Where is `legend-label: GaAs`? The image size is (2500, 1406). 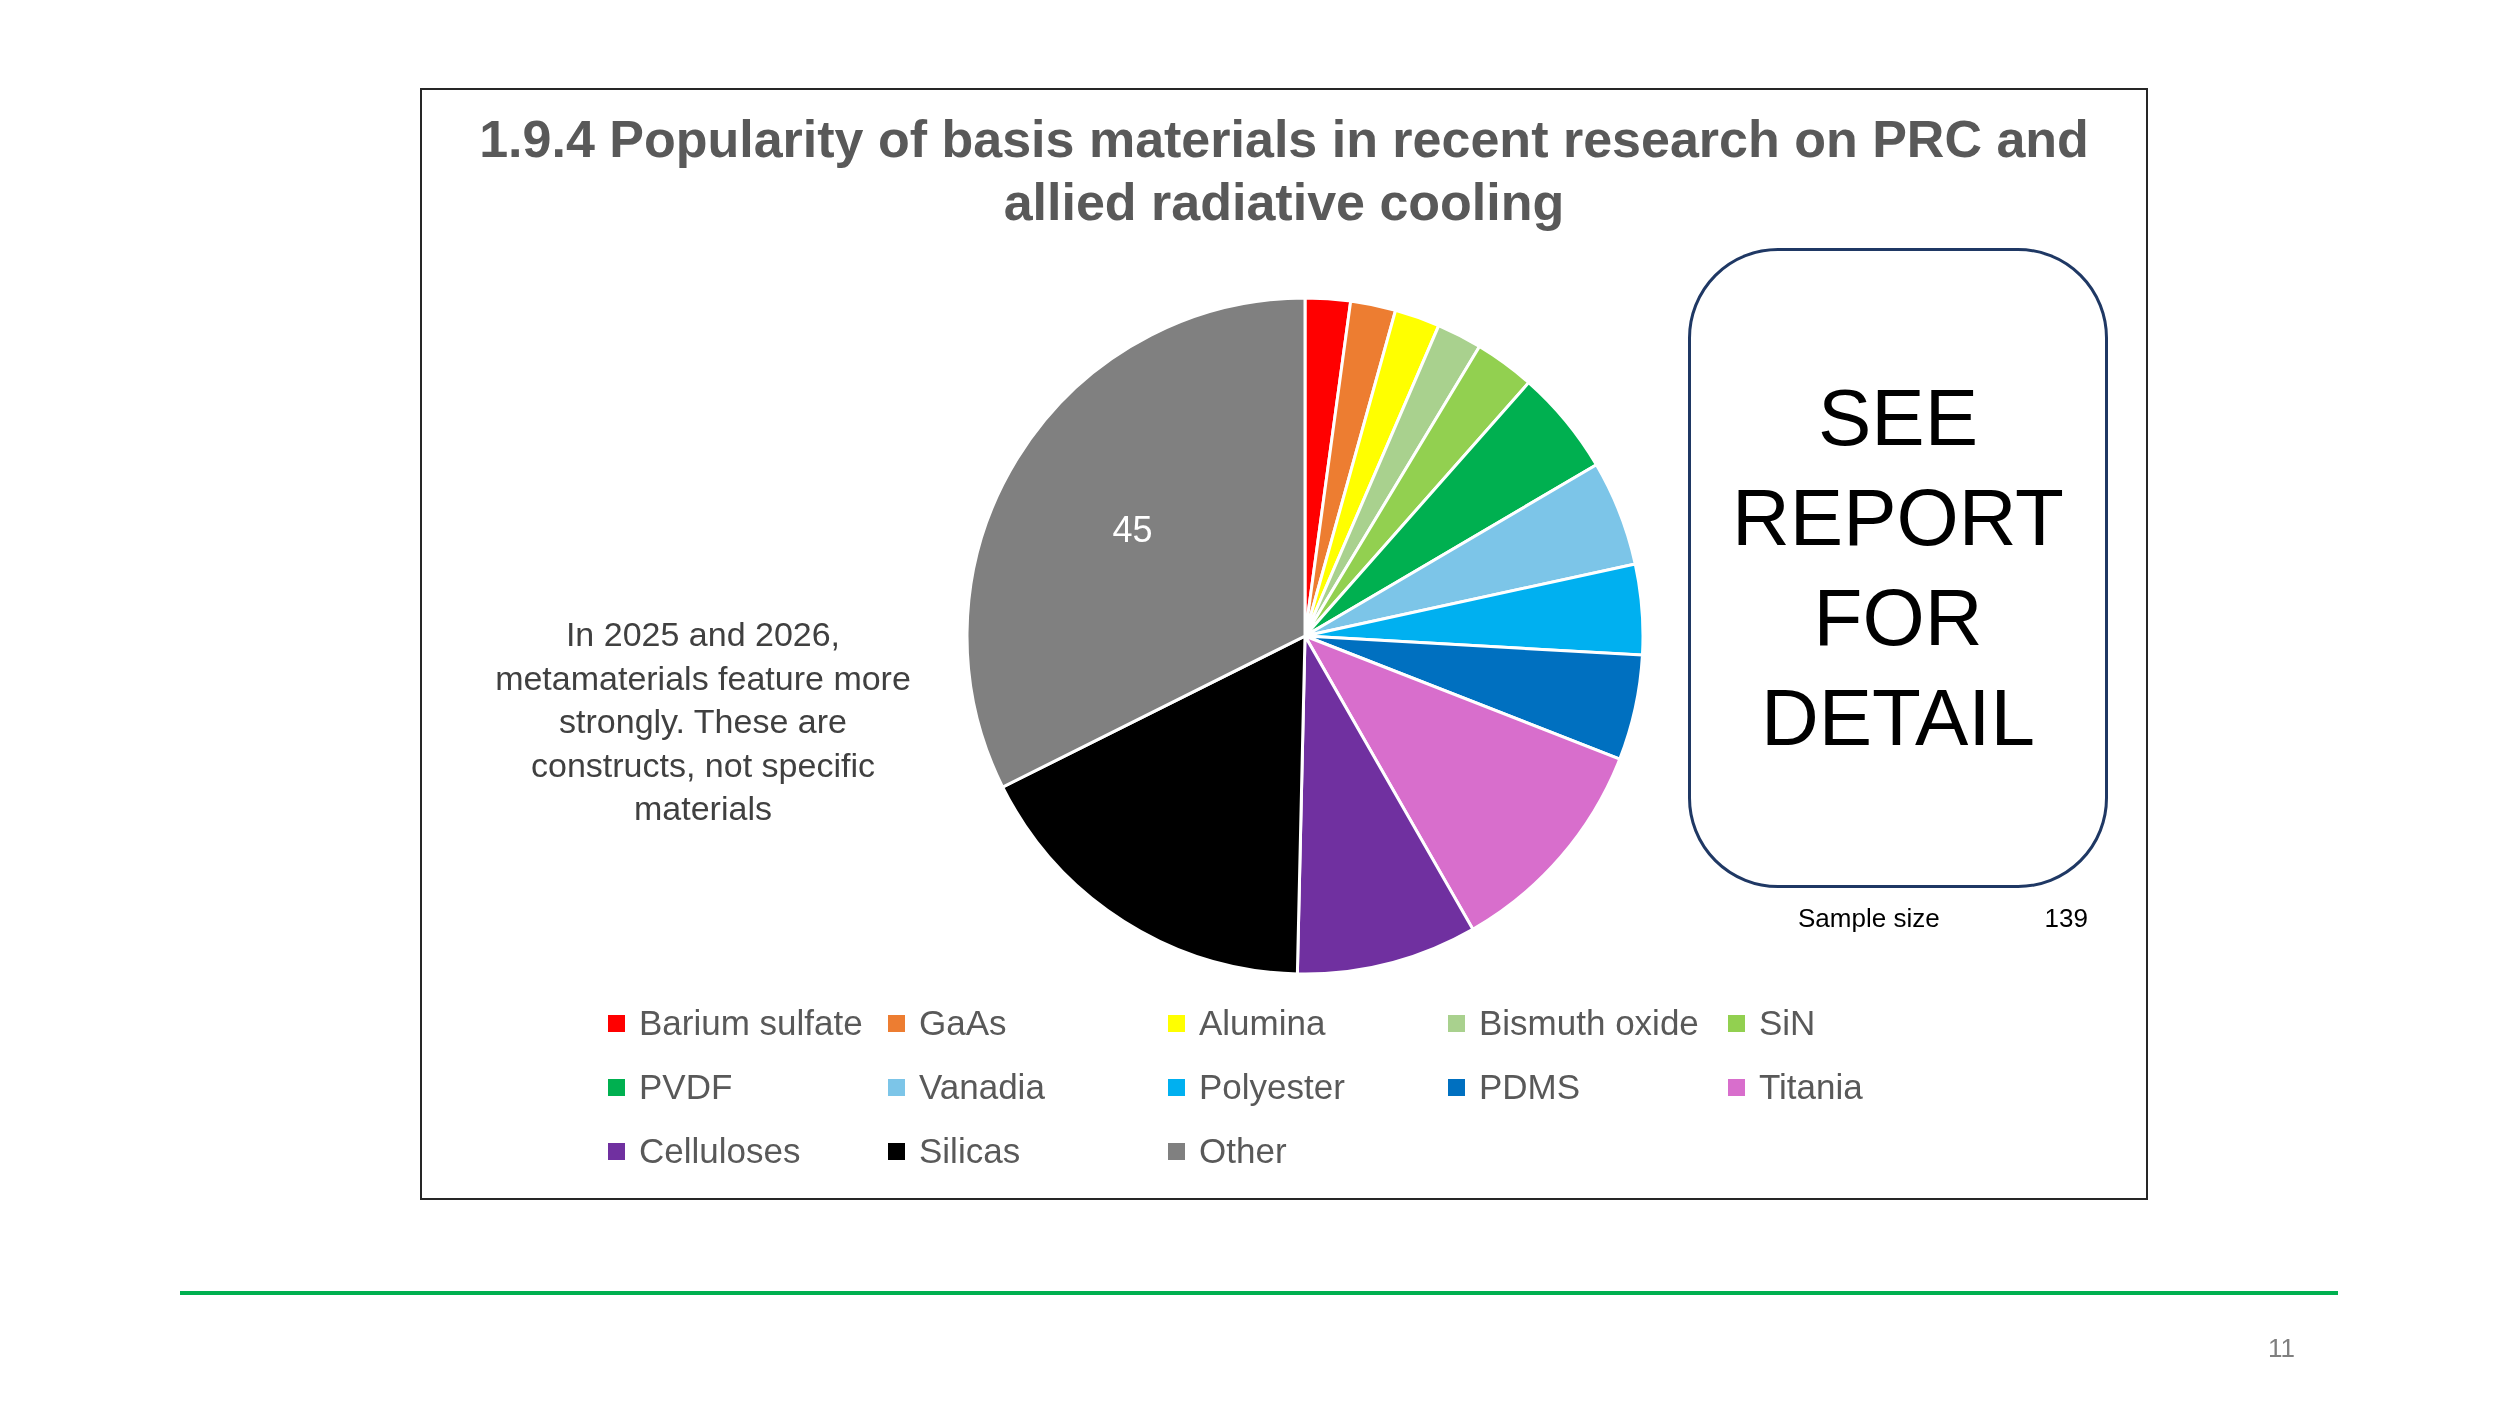 legend-label: GaAs is located at coordinates (963, 1023).